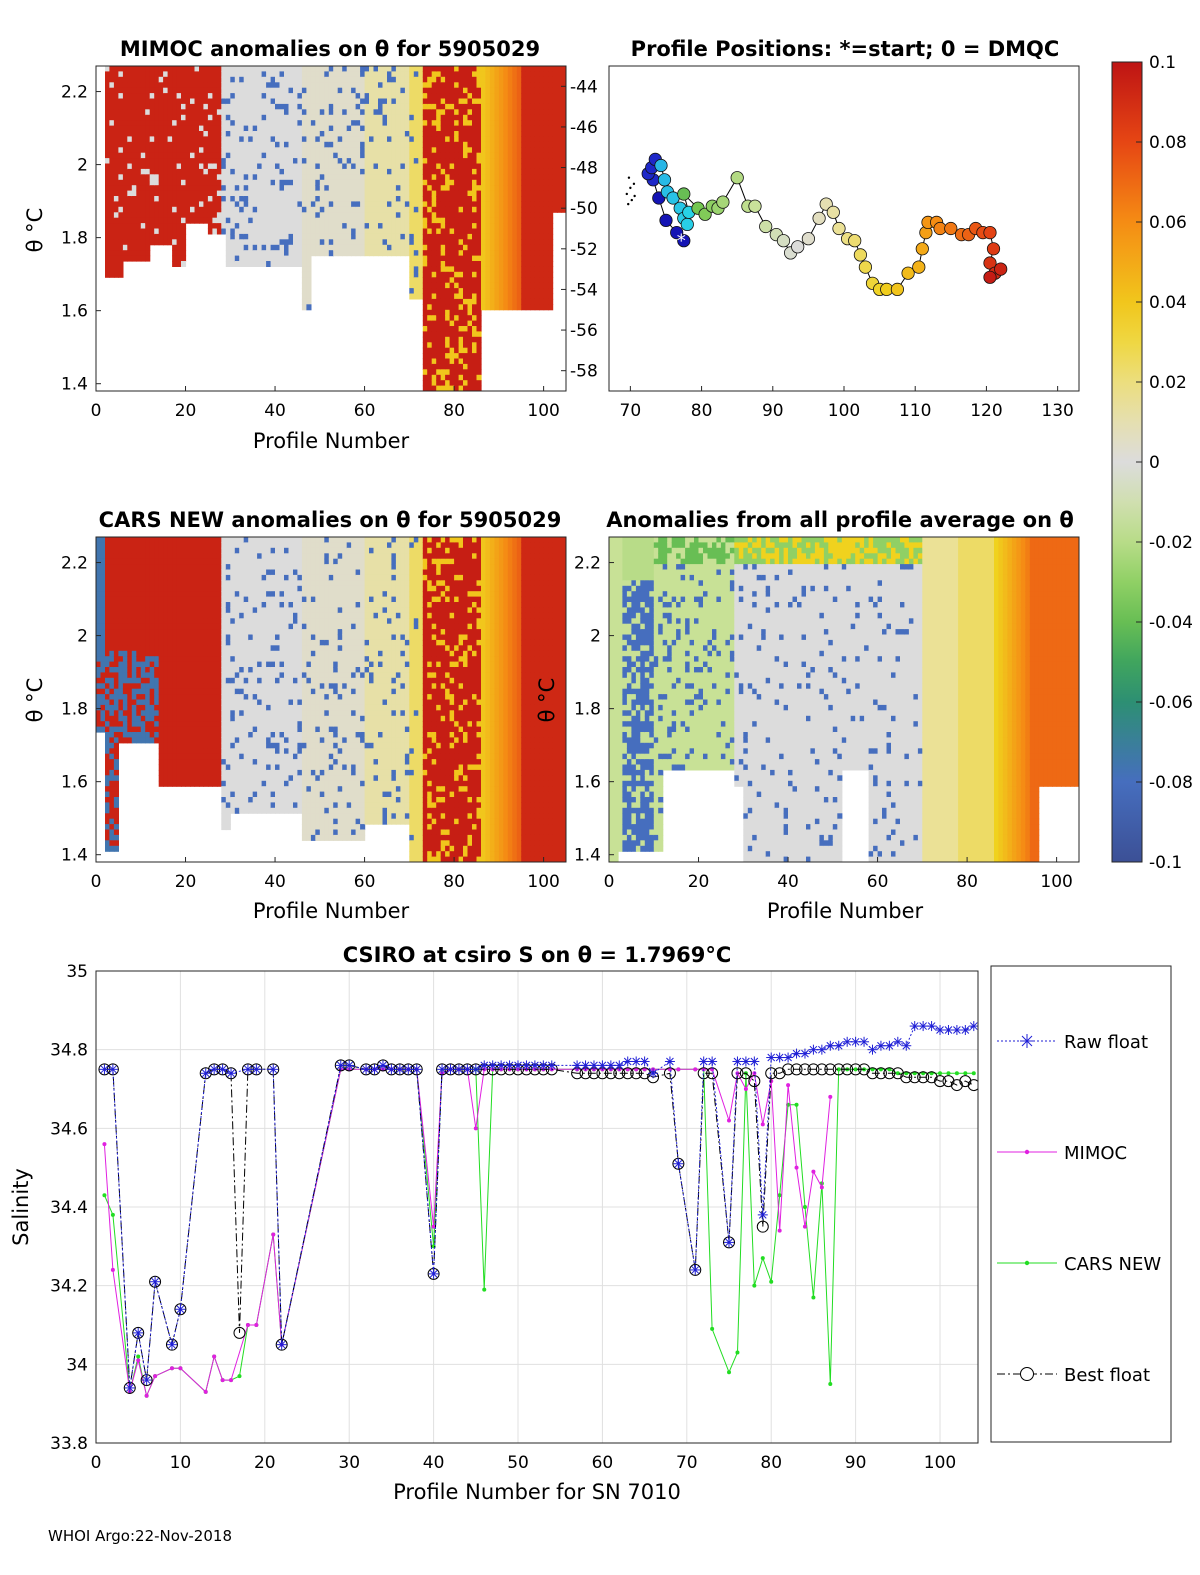 This screenshot has height=1575, width=1200. I want to click on x-tick-label: 0, so click(609, 882).